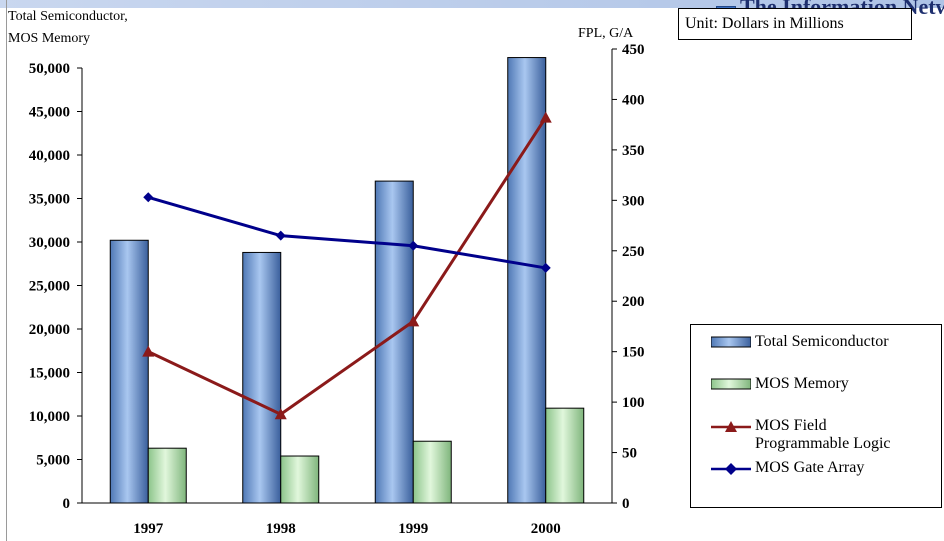 The image size is (944, 541). What do you see at coordinates (413, 245) in the screenshot?
I see `point-mos-gate-array-1999` at bounding box center [413, 245].